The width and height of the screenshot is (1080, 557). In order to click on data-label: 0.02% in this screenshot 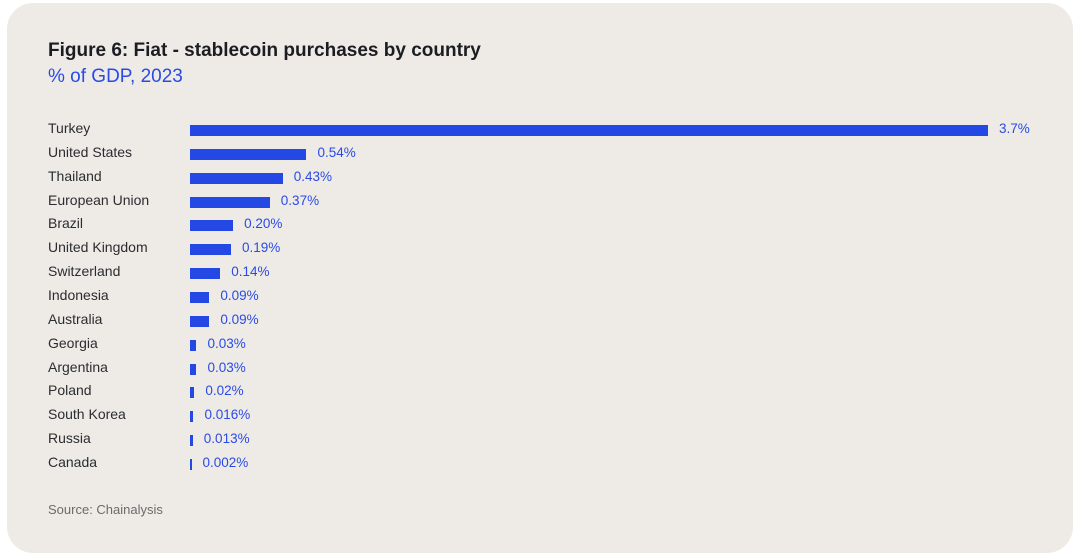, I will do `click(224, 391)`.